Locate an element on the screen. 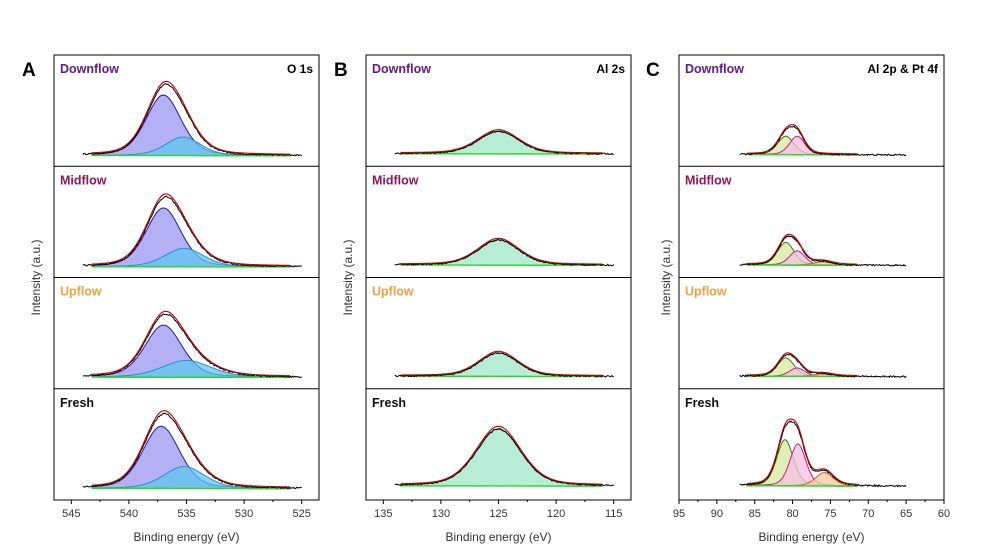  panel-letter: B is located at coordinates (341, 70).